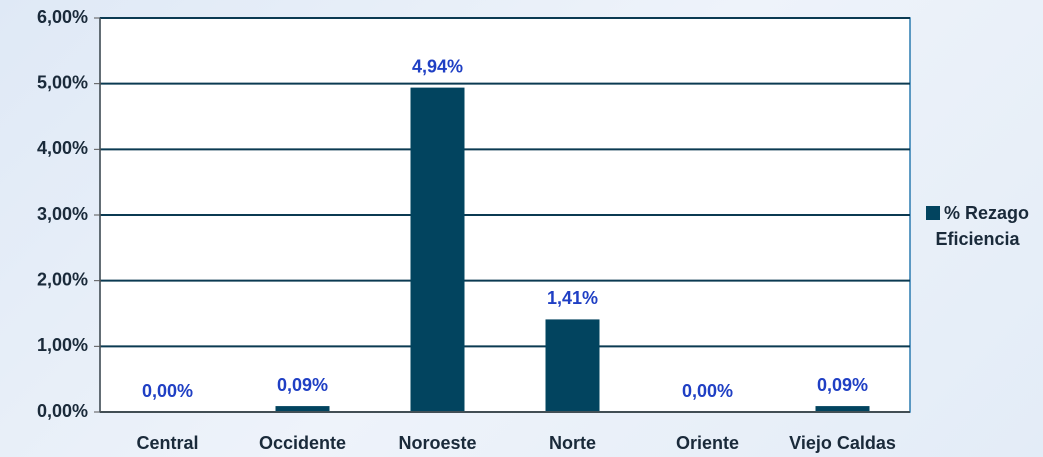  Describe the element at coordinates (437, 443) in the screenshot. I see `x-tick-label: Noroeste` at that location.